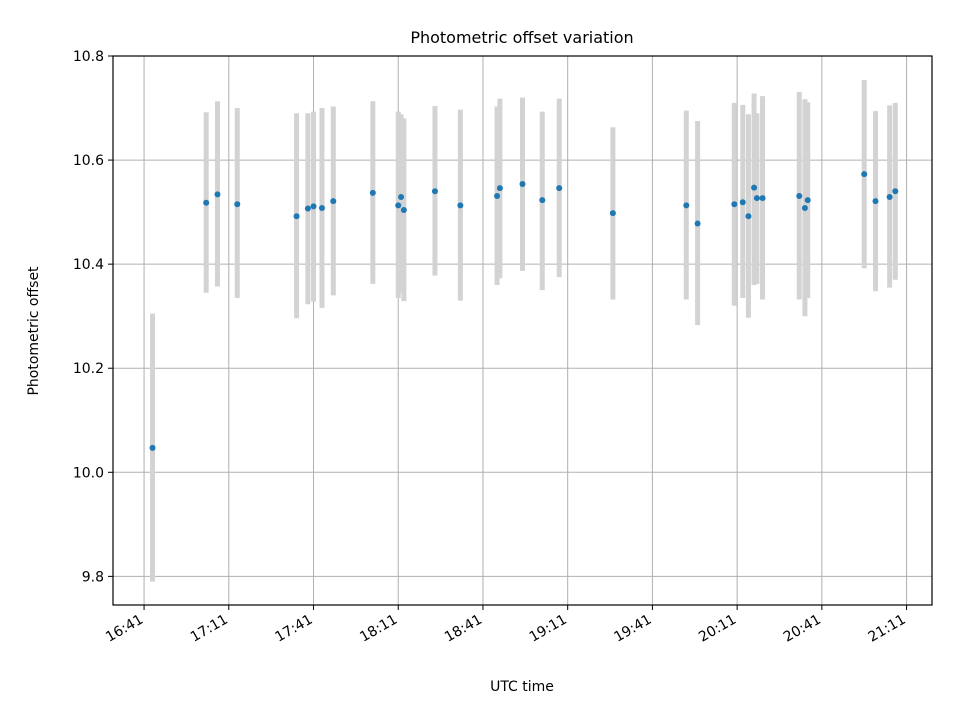 The image size is (960, 720). What do you see at coordinates (93, 317) in the screenshot?
I see `y-axis-ticks: 9.8 10.0 10.2 10.4 10.6 10.8` at bounding box center [93, 317].